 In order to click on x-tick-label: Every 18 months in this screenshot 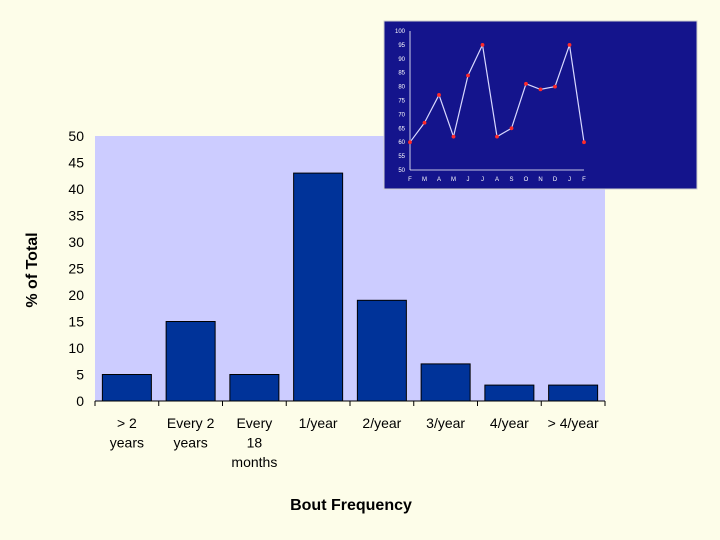, I will do `click(254, 442)`.